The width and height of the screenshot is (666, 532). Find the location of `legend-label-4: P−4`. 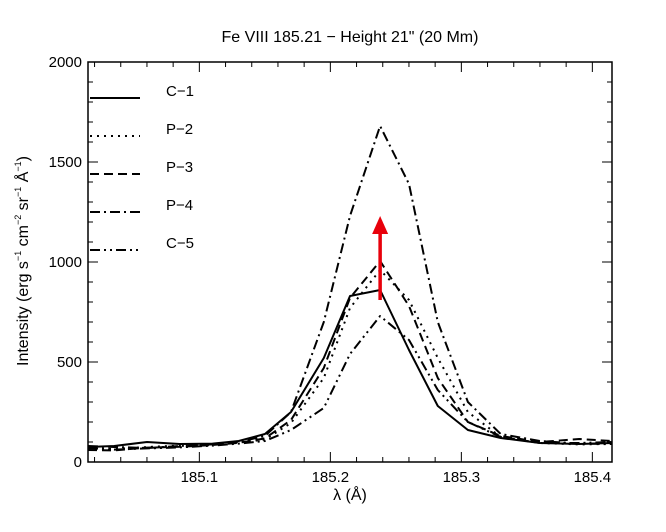

legend-label-4: P−4 is located at coordinates (179, 205).